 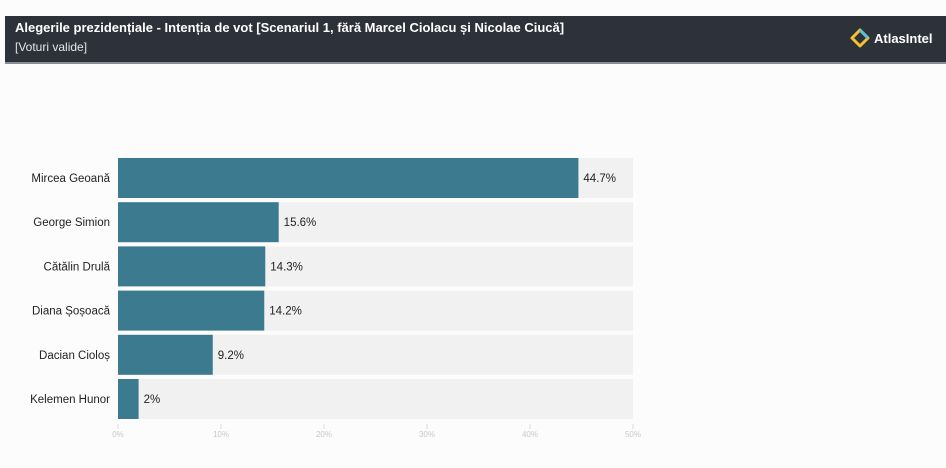 I want to click on tick-label: 30%, so click(x=427, y=434).